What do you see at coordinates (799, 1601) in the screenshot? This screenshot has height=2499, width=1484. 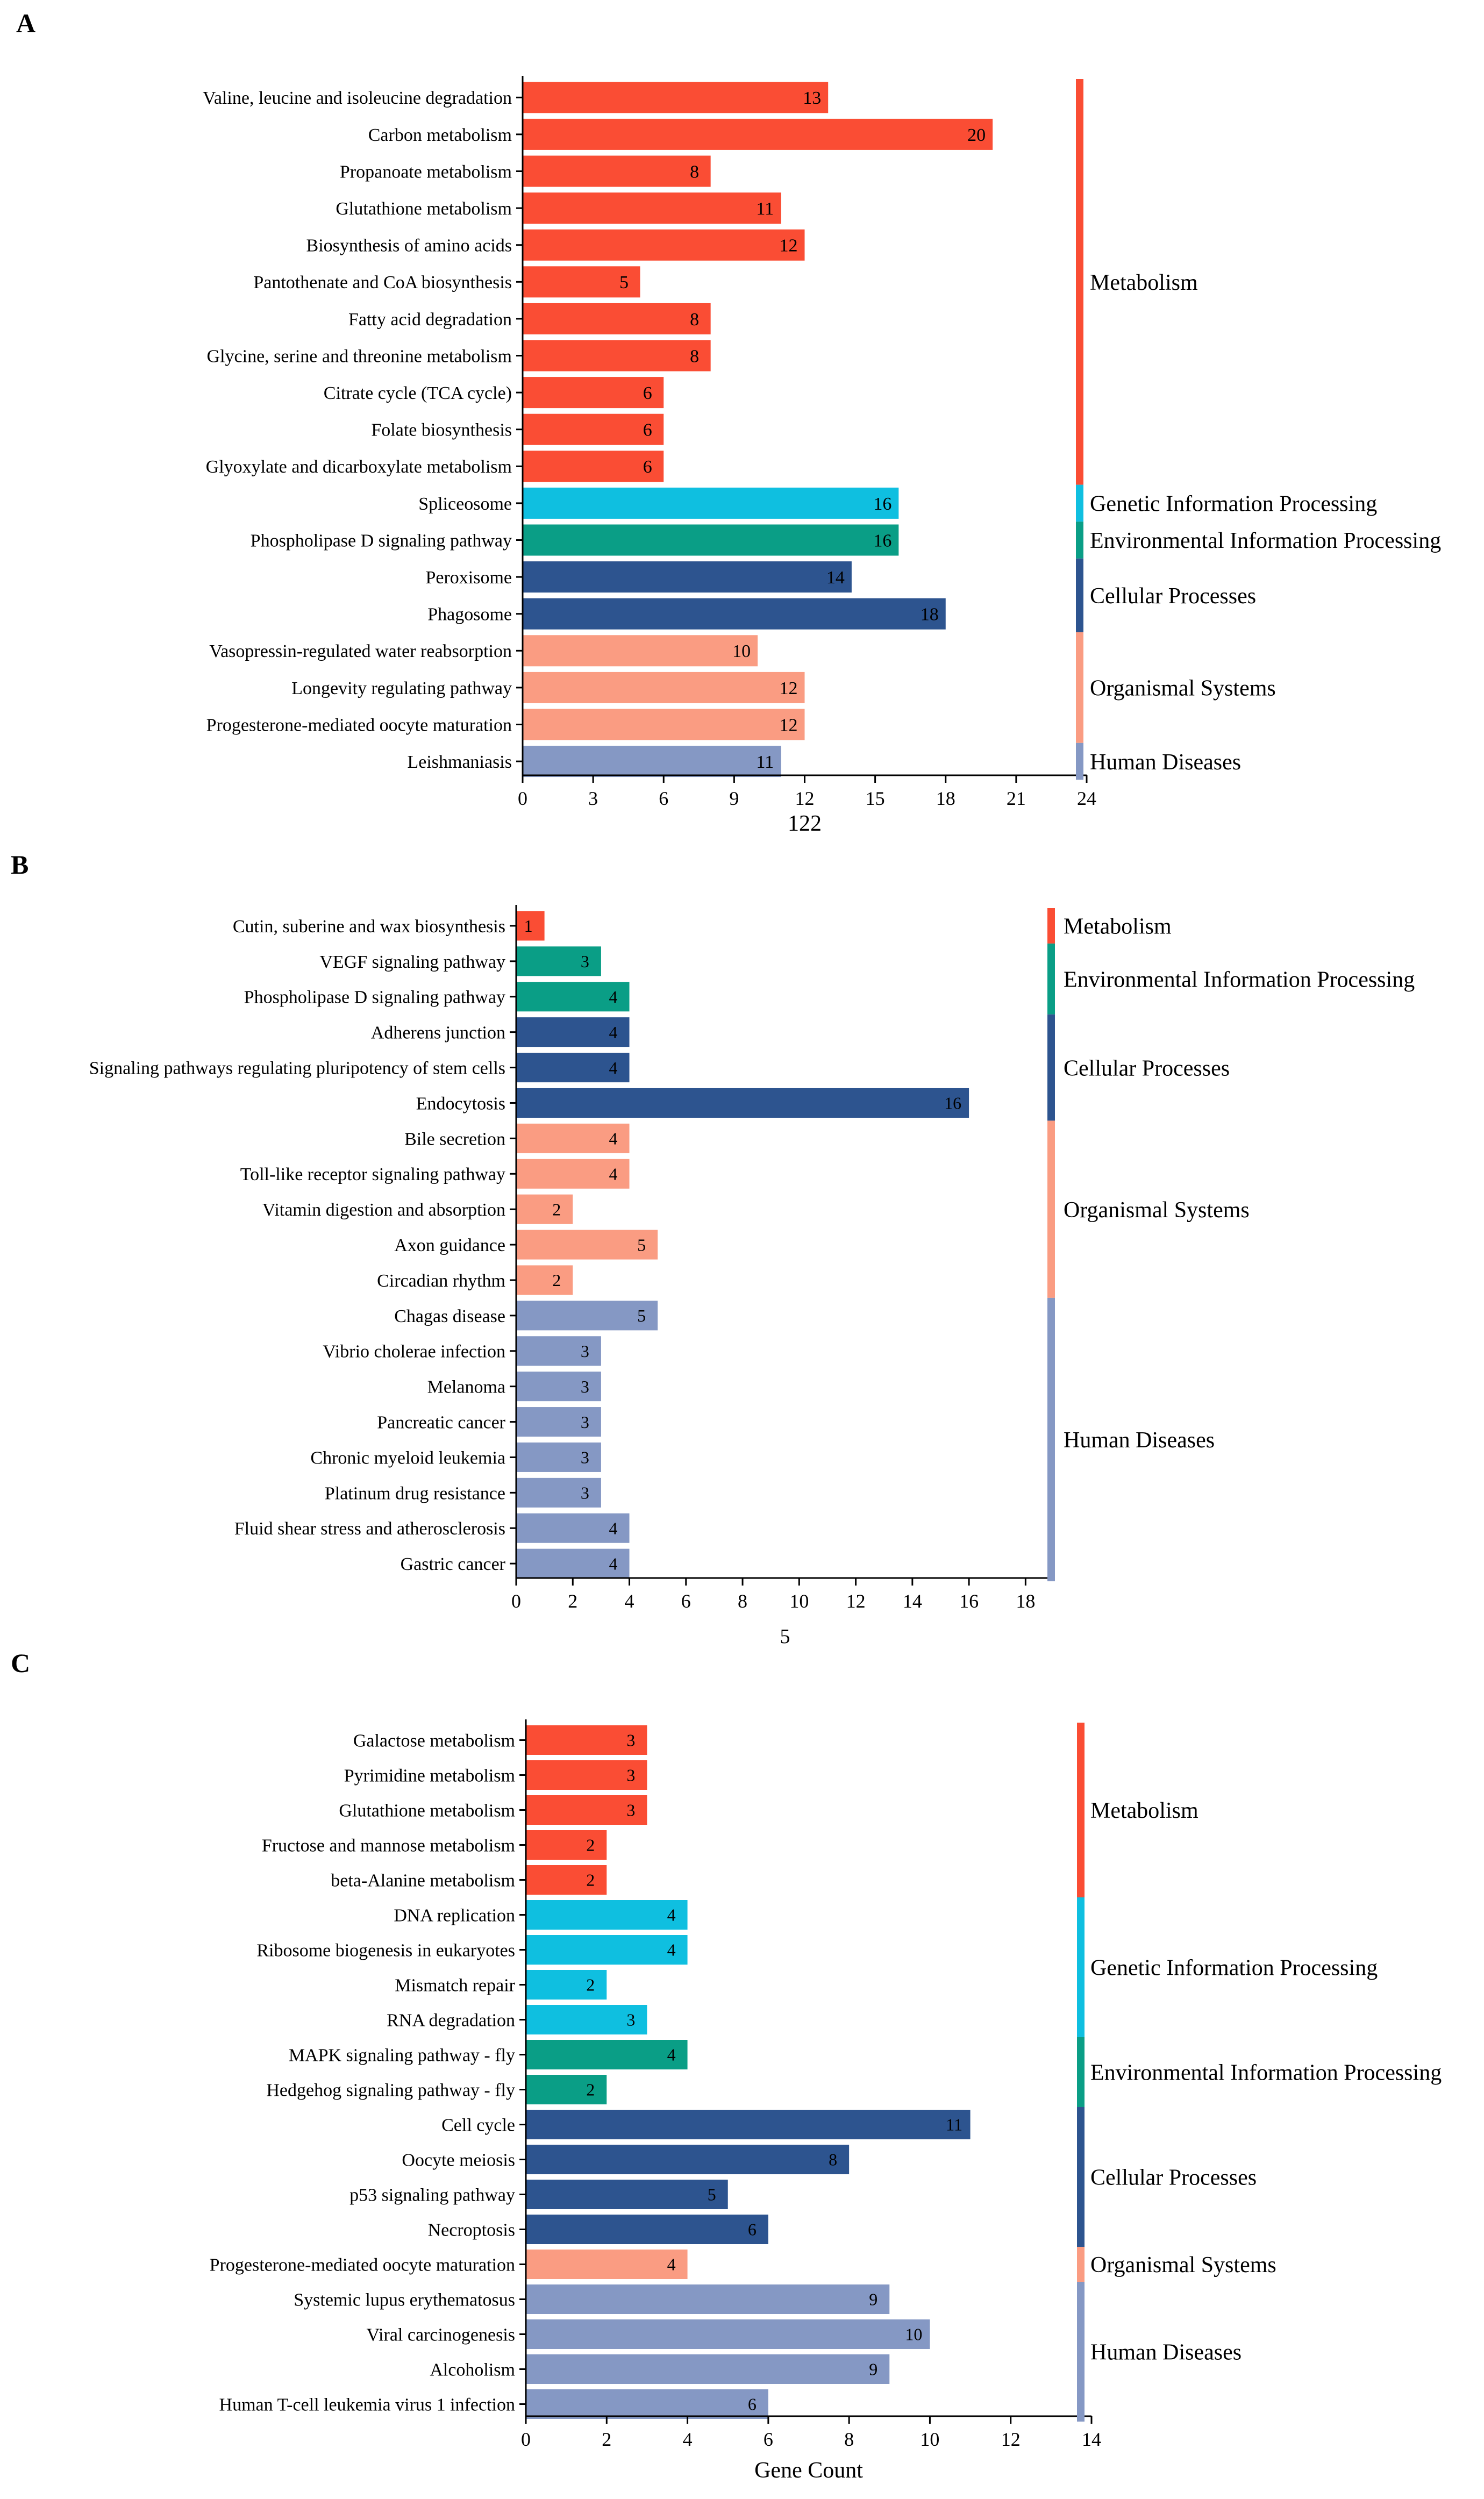 I see `x-tick-label: 10` at bounding box center [799, 1601].